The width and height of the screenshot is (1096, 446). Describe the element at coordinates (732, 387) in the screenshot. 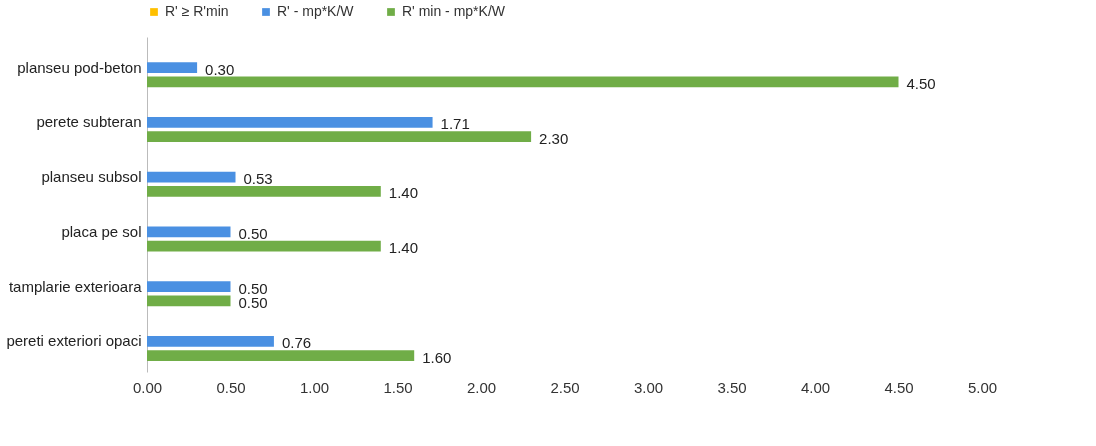

I see `x-tick-label: 3.50` at that location.